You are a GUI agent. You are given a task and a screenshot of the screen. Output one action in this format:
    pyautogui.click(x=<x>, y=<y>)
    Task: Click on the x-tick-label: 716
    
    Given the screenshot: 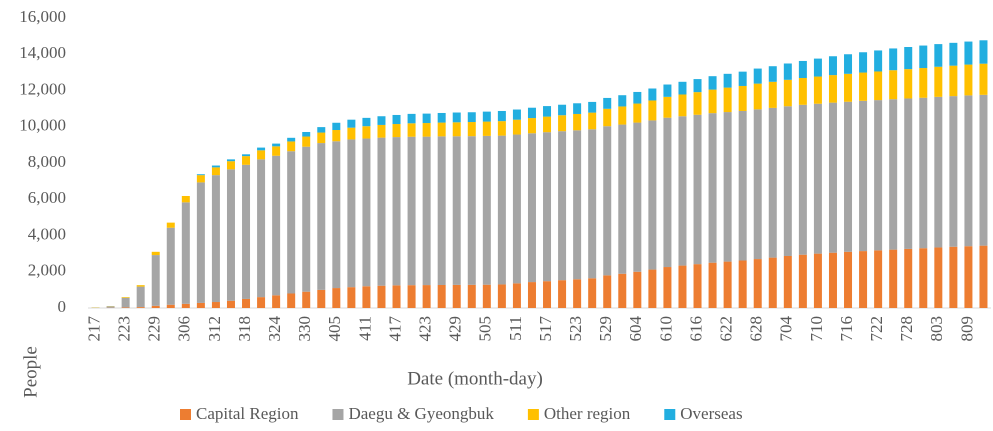 What is the action you would take?
    pyautogui.click(x=846, y=329)
    